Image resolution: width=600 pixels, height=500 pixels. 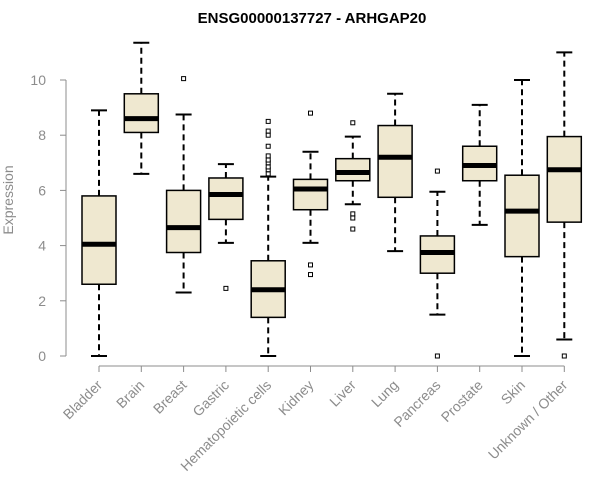 I want to click on y-tick-label: 0, so click(x=42, y=356).